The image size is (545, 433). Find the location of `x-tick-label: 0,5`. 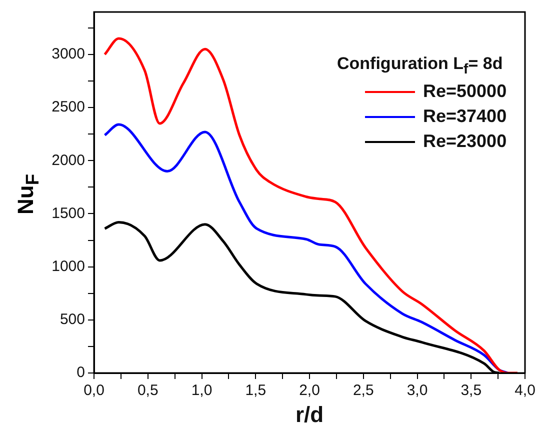

x-tick-label: 0,5 is located at coordinates (147, 391).